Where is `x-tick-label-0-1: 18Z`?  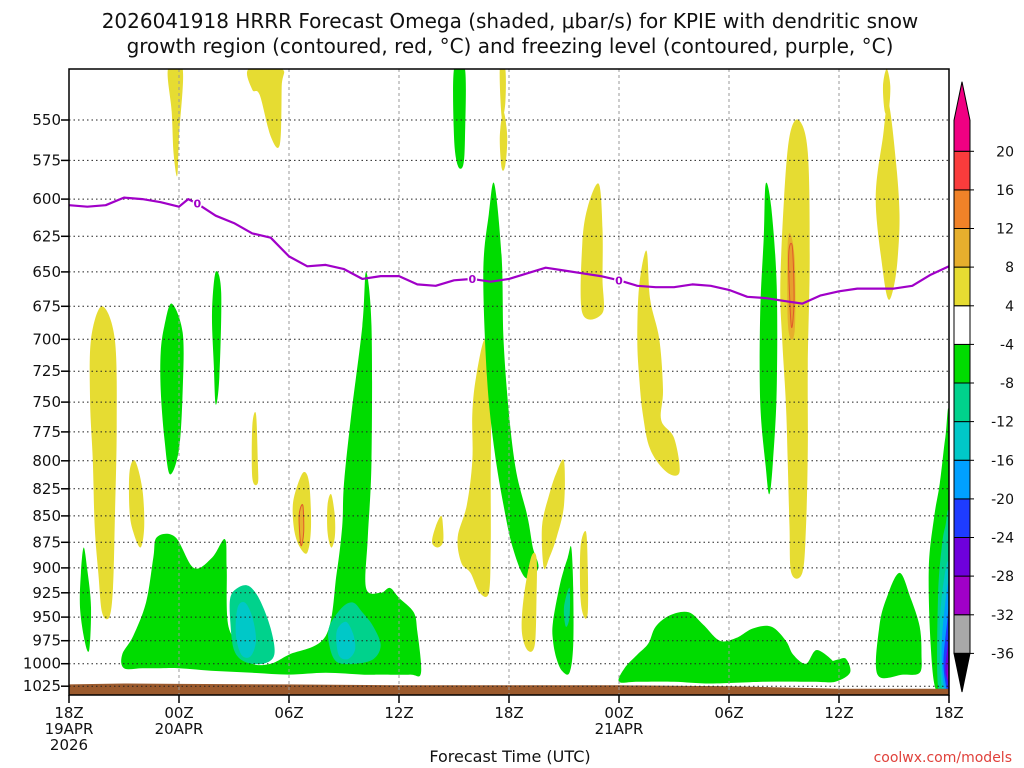 x-tick-label-0-1: 18Z is located at coordinates (68, 713).